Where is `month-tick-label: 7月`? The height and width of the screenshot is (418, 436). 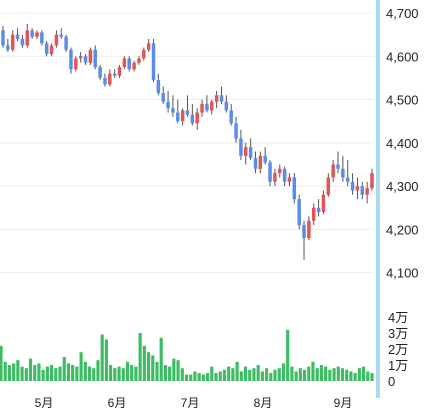 month-tick-label: 7月 is located at coordinates (190, 403).